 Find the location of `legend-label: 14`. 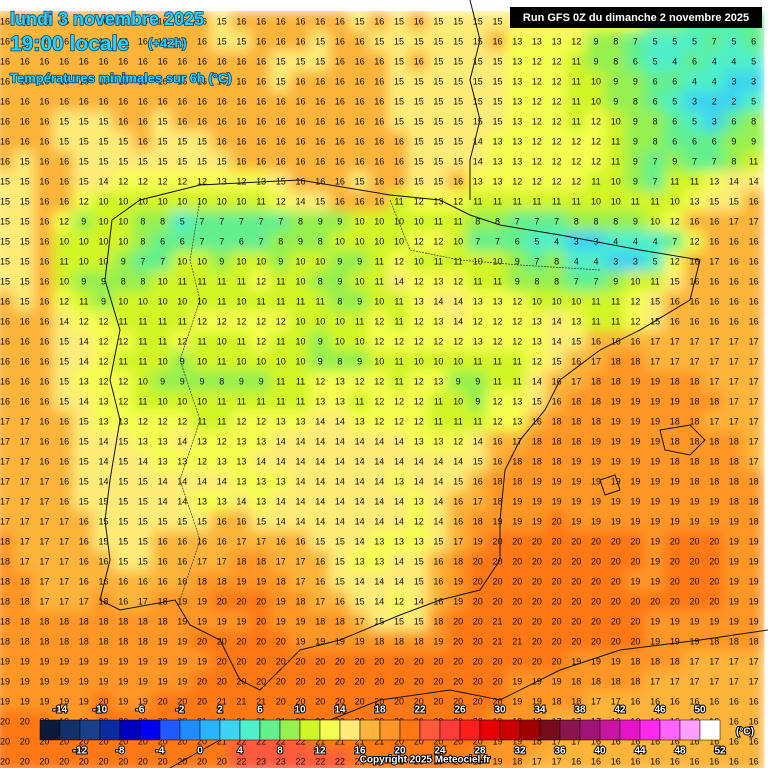

legend-label: 14 is located at coordinates (340, 710).